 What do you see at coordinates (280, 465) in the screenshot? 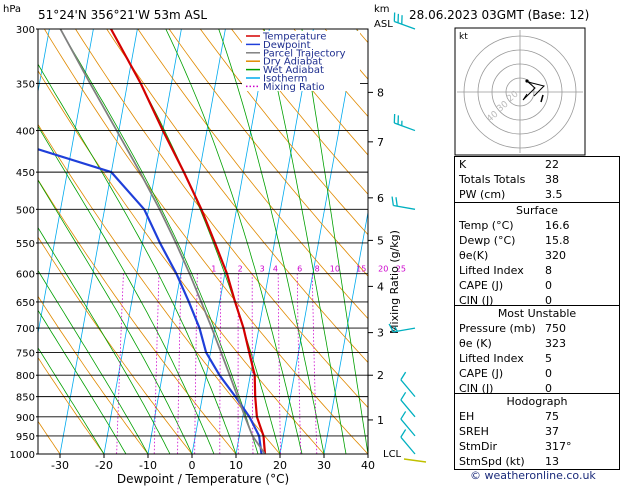
I see `x-tick-label: 20` at bounding box center [280, 465].